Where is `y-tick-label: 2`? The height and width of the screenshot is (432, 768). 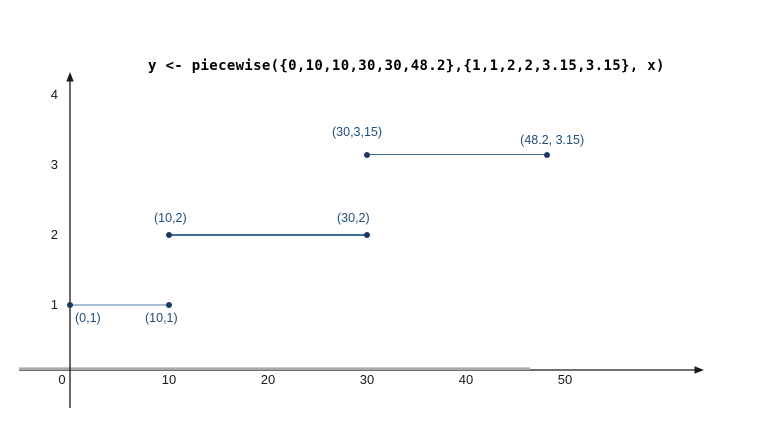 y-tick-label: 2 is located at coordinates (54, 234).